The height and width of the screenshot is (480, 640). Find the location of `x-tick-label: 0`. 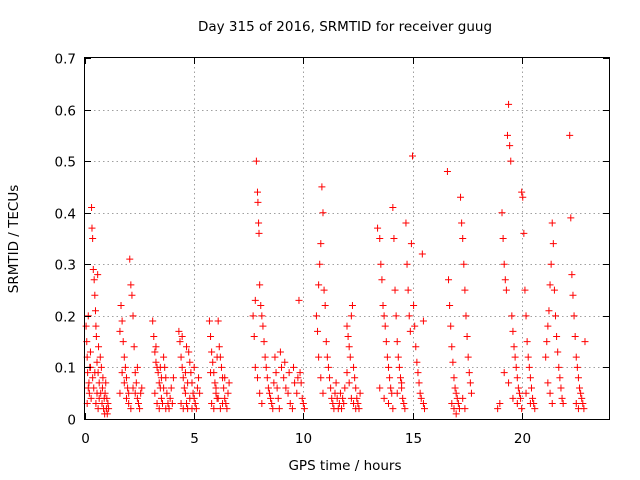

x-tick-label: 0 is located at coordinates (85, 439).